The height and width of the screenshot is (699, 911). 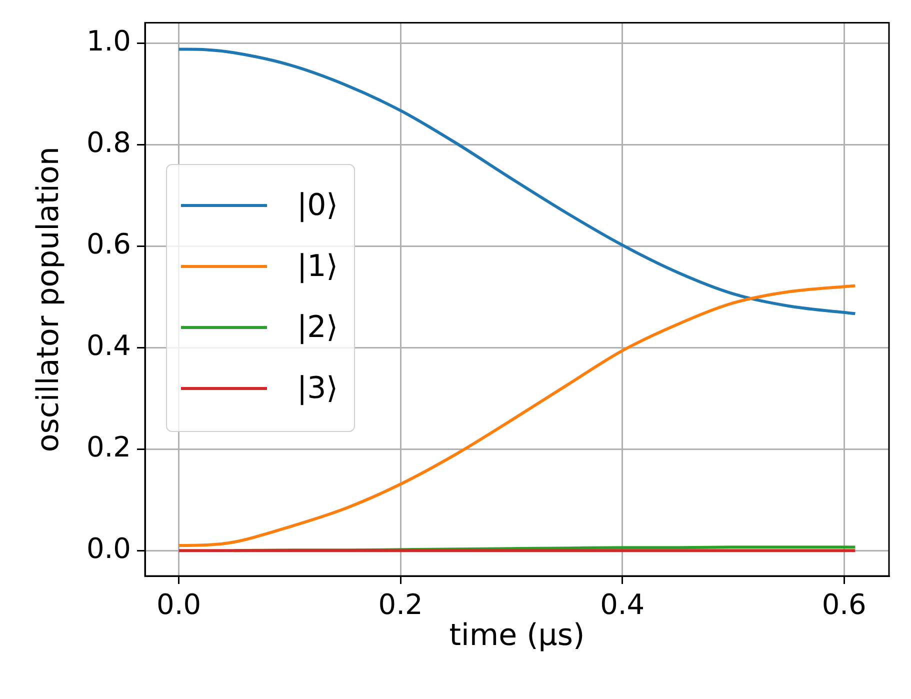 What do you see at coordinates (317, 266) in the screenshot?
I see `legend-label: |1⟩` at bounding box center [317, 266].